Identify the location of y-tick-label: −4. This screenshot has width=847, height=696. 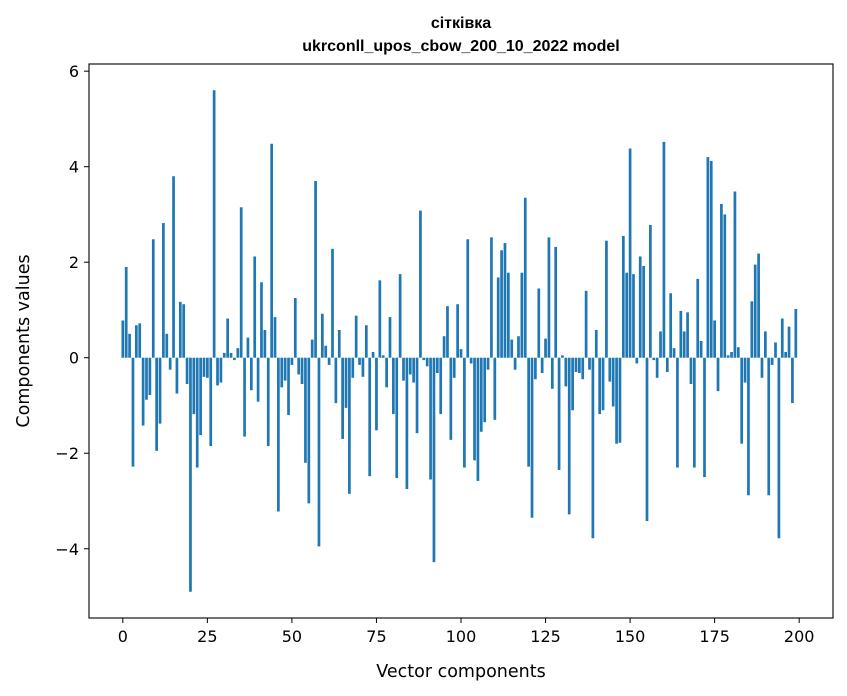
(67, 549).